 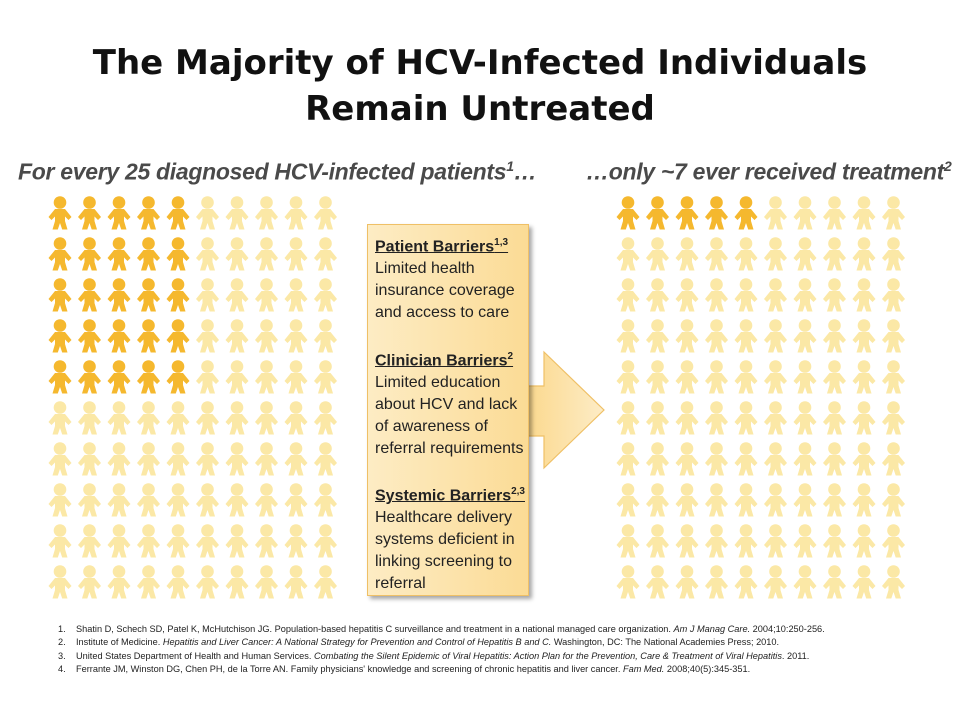 I want to click on patient-barriers-heading-sup: 1,3, so click(x=501, y=242).